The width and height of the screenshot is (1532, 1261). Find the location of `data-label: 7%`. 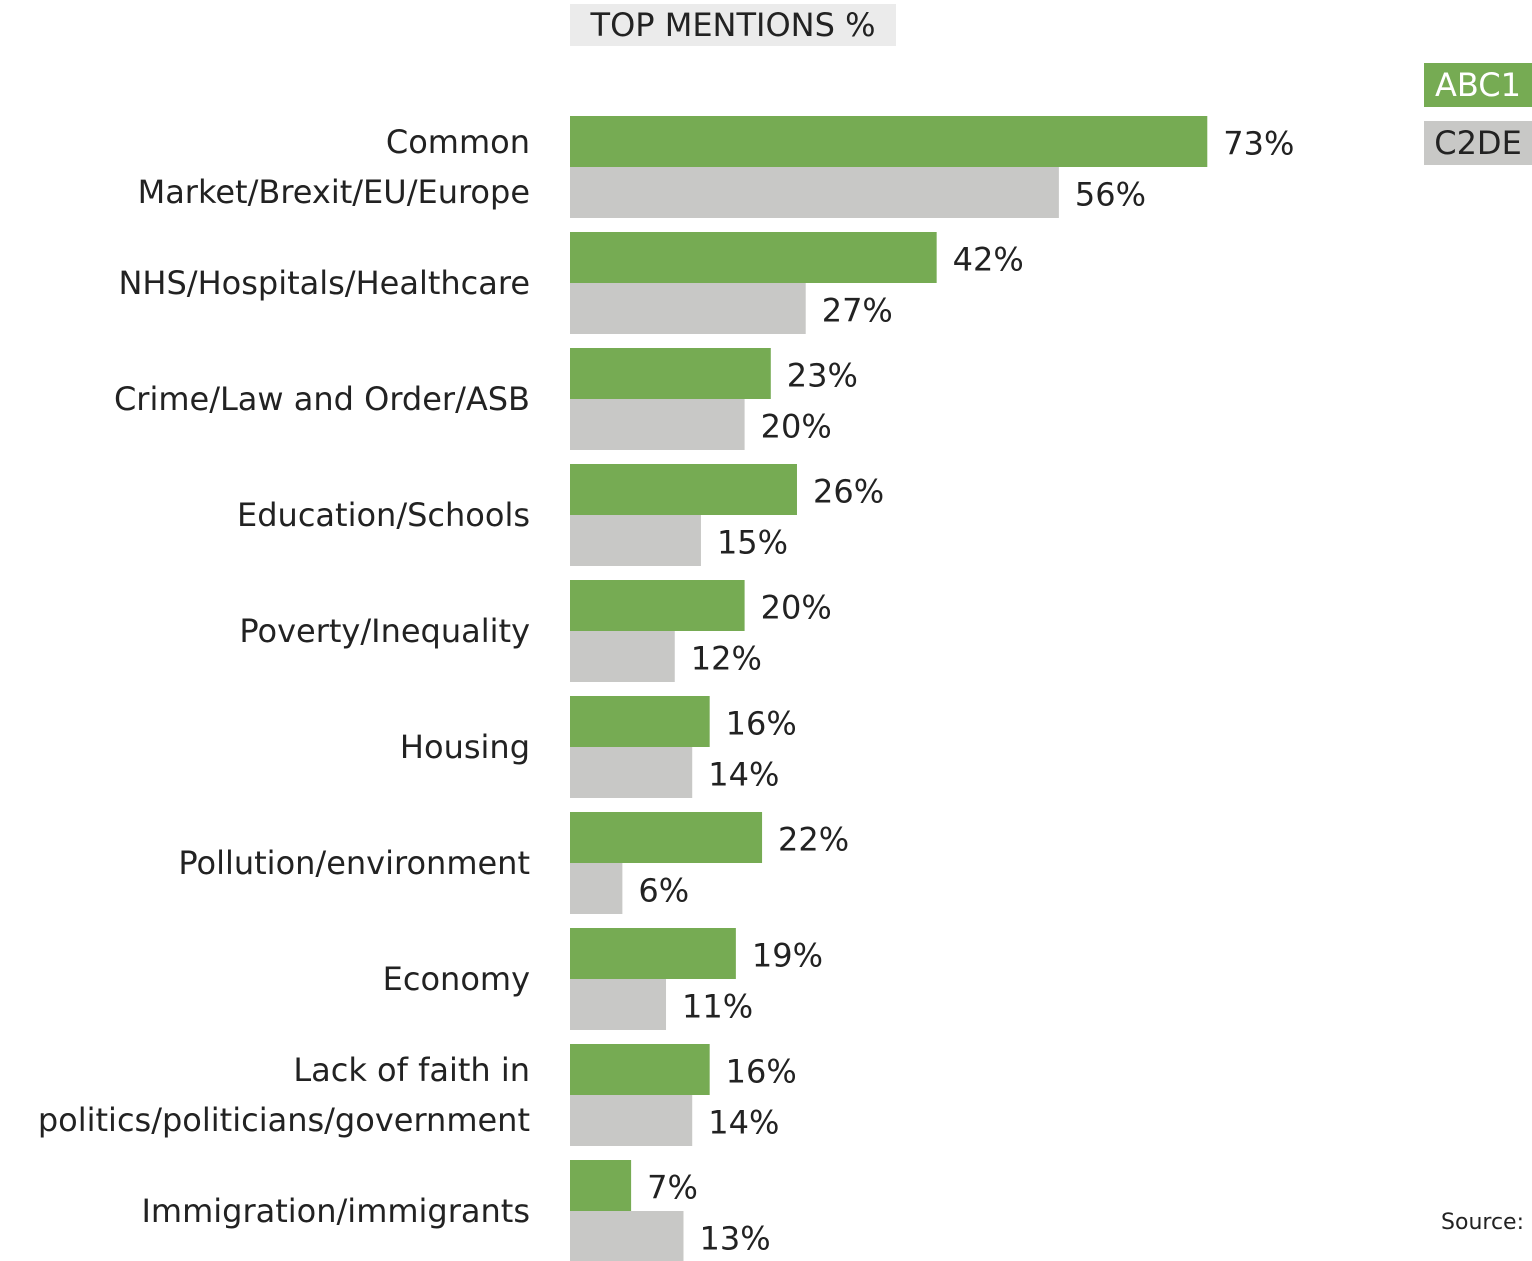

data-label: 7% is located at coordinates (672, 1188).